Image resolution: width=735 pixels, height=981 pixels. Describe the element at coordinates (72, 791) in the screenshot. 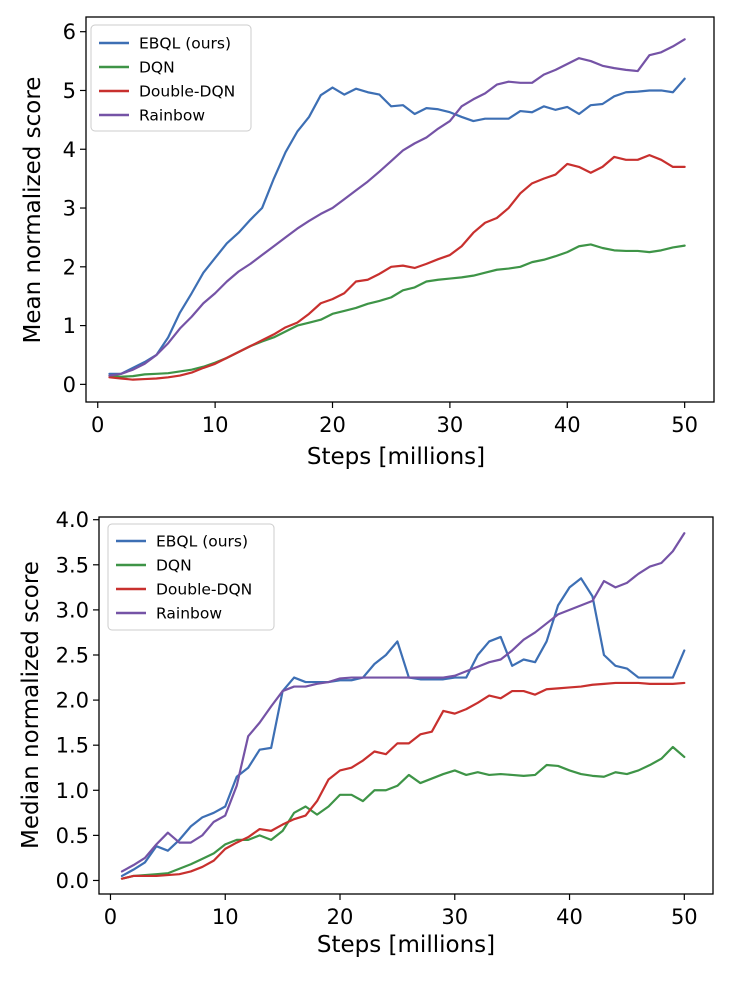

I see `median-y-tick-label-2: 1.0` at that location.